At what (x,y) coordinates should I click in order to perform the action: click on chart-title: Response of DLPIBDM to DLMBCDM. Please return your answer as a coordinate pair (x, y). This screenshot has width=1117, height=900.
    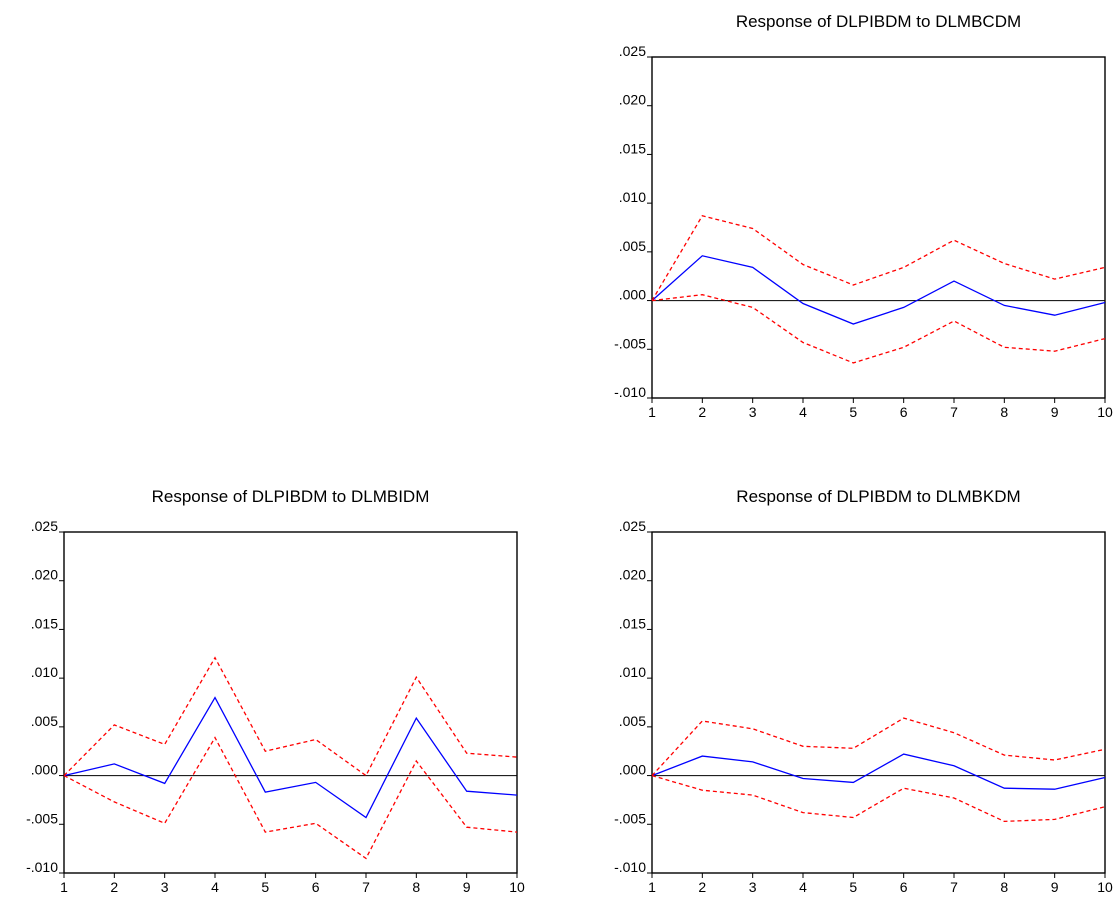
    Looking at the image, I should click on (878, 21).